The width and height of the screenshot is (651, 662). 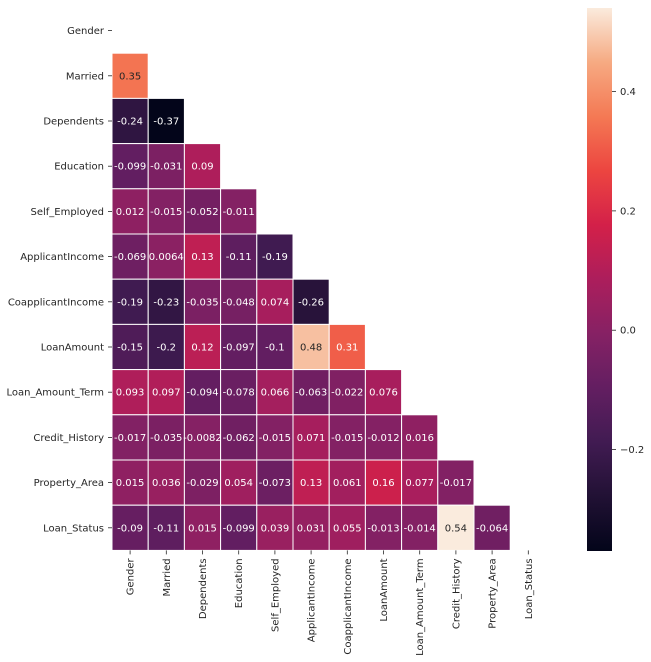 I want to click on heatmap-cell-label: 0.076, so click(x=383, y=393).